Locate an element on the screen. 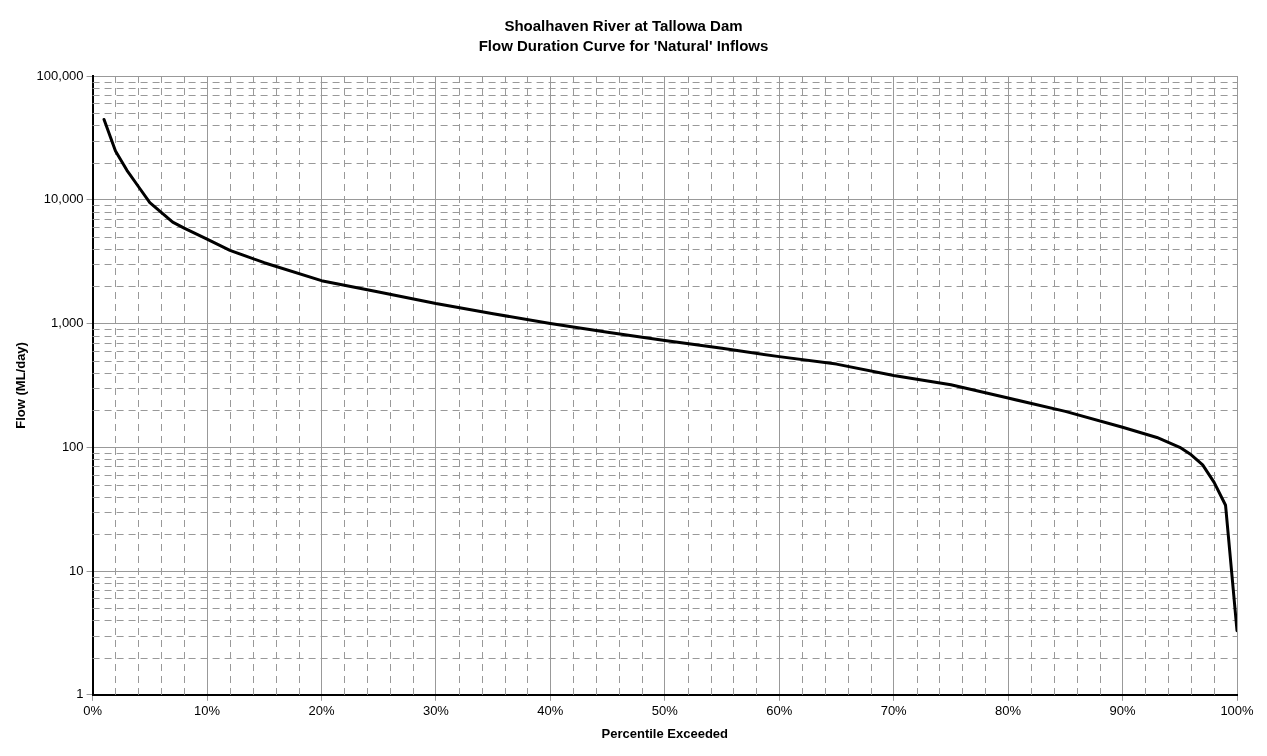 The image size is (1267, 756). y-tick-label: 100 is located at coordinates (72, 446).